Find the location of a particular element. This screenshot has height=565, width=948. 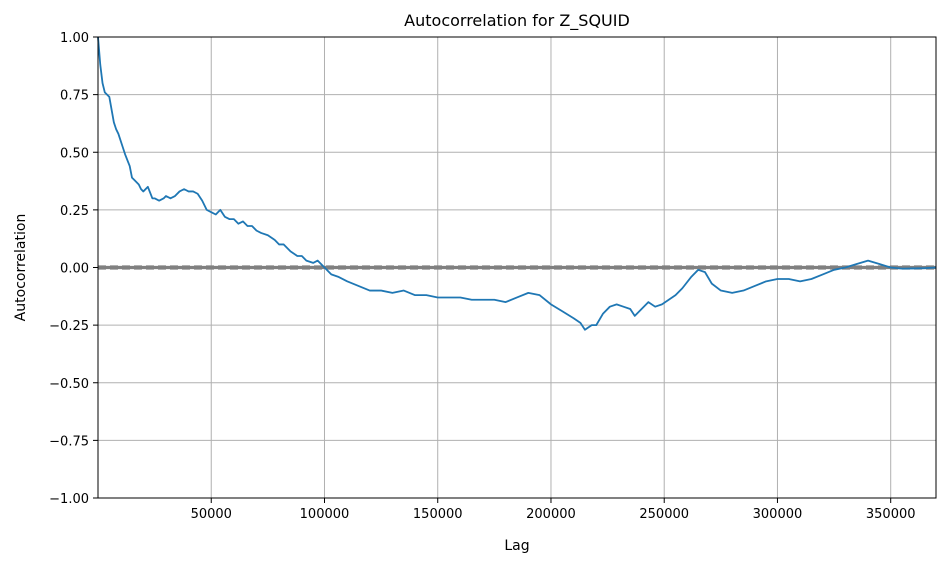

y-axis-label: Autocorrelation is located at coordinates (21, 268).